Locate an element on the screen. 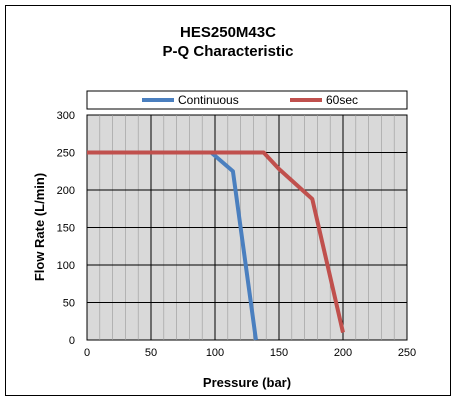 This screenshot has height=401, width=456. y-tick-label: 100 is located at coordinates (66, 266).